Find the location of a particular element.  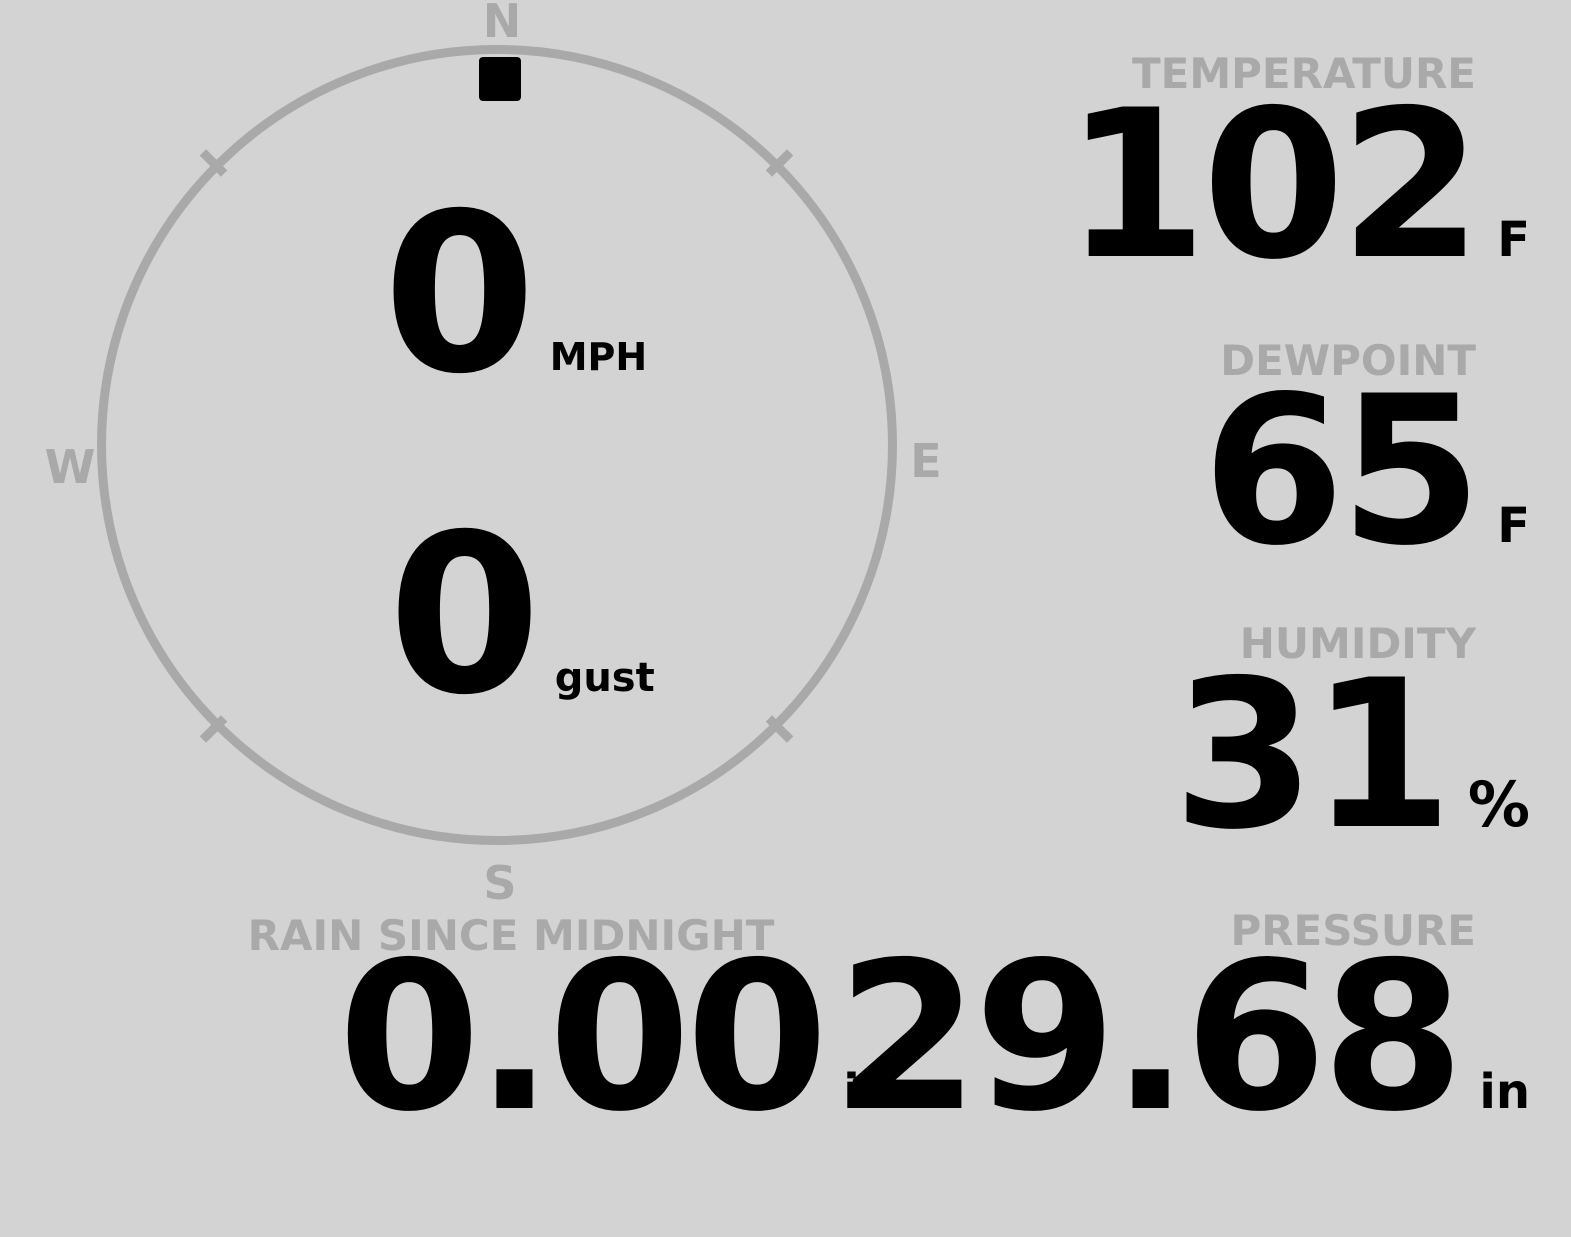

humidity-reading: 31 % is located at coordinates (1351, 756).